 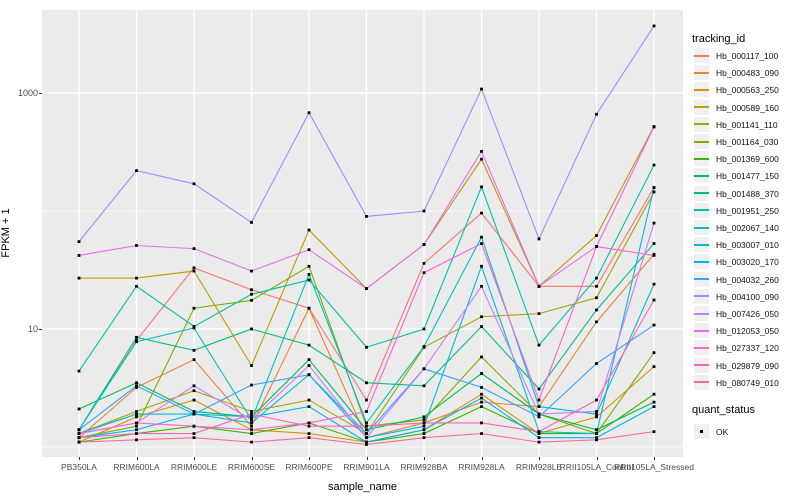 I want to click on x-tick-label: RRIM901LA, so click(x=366, y=467).